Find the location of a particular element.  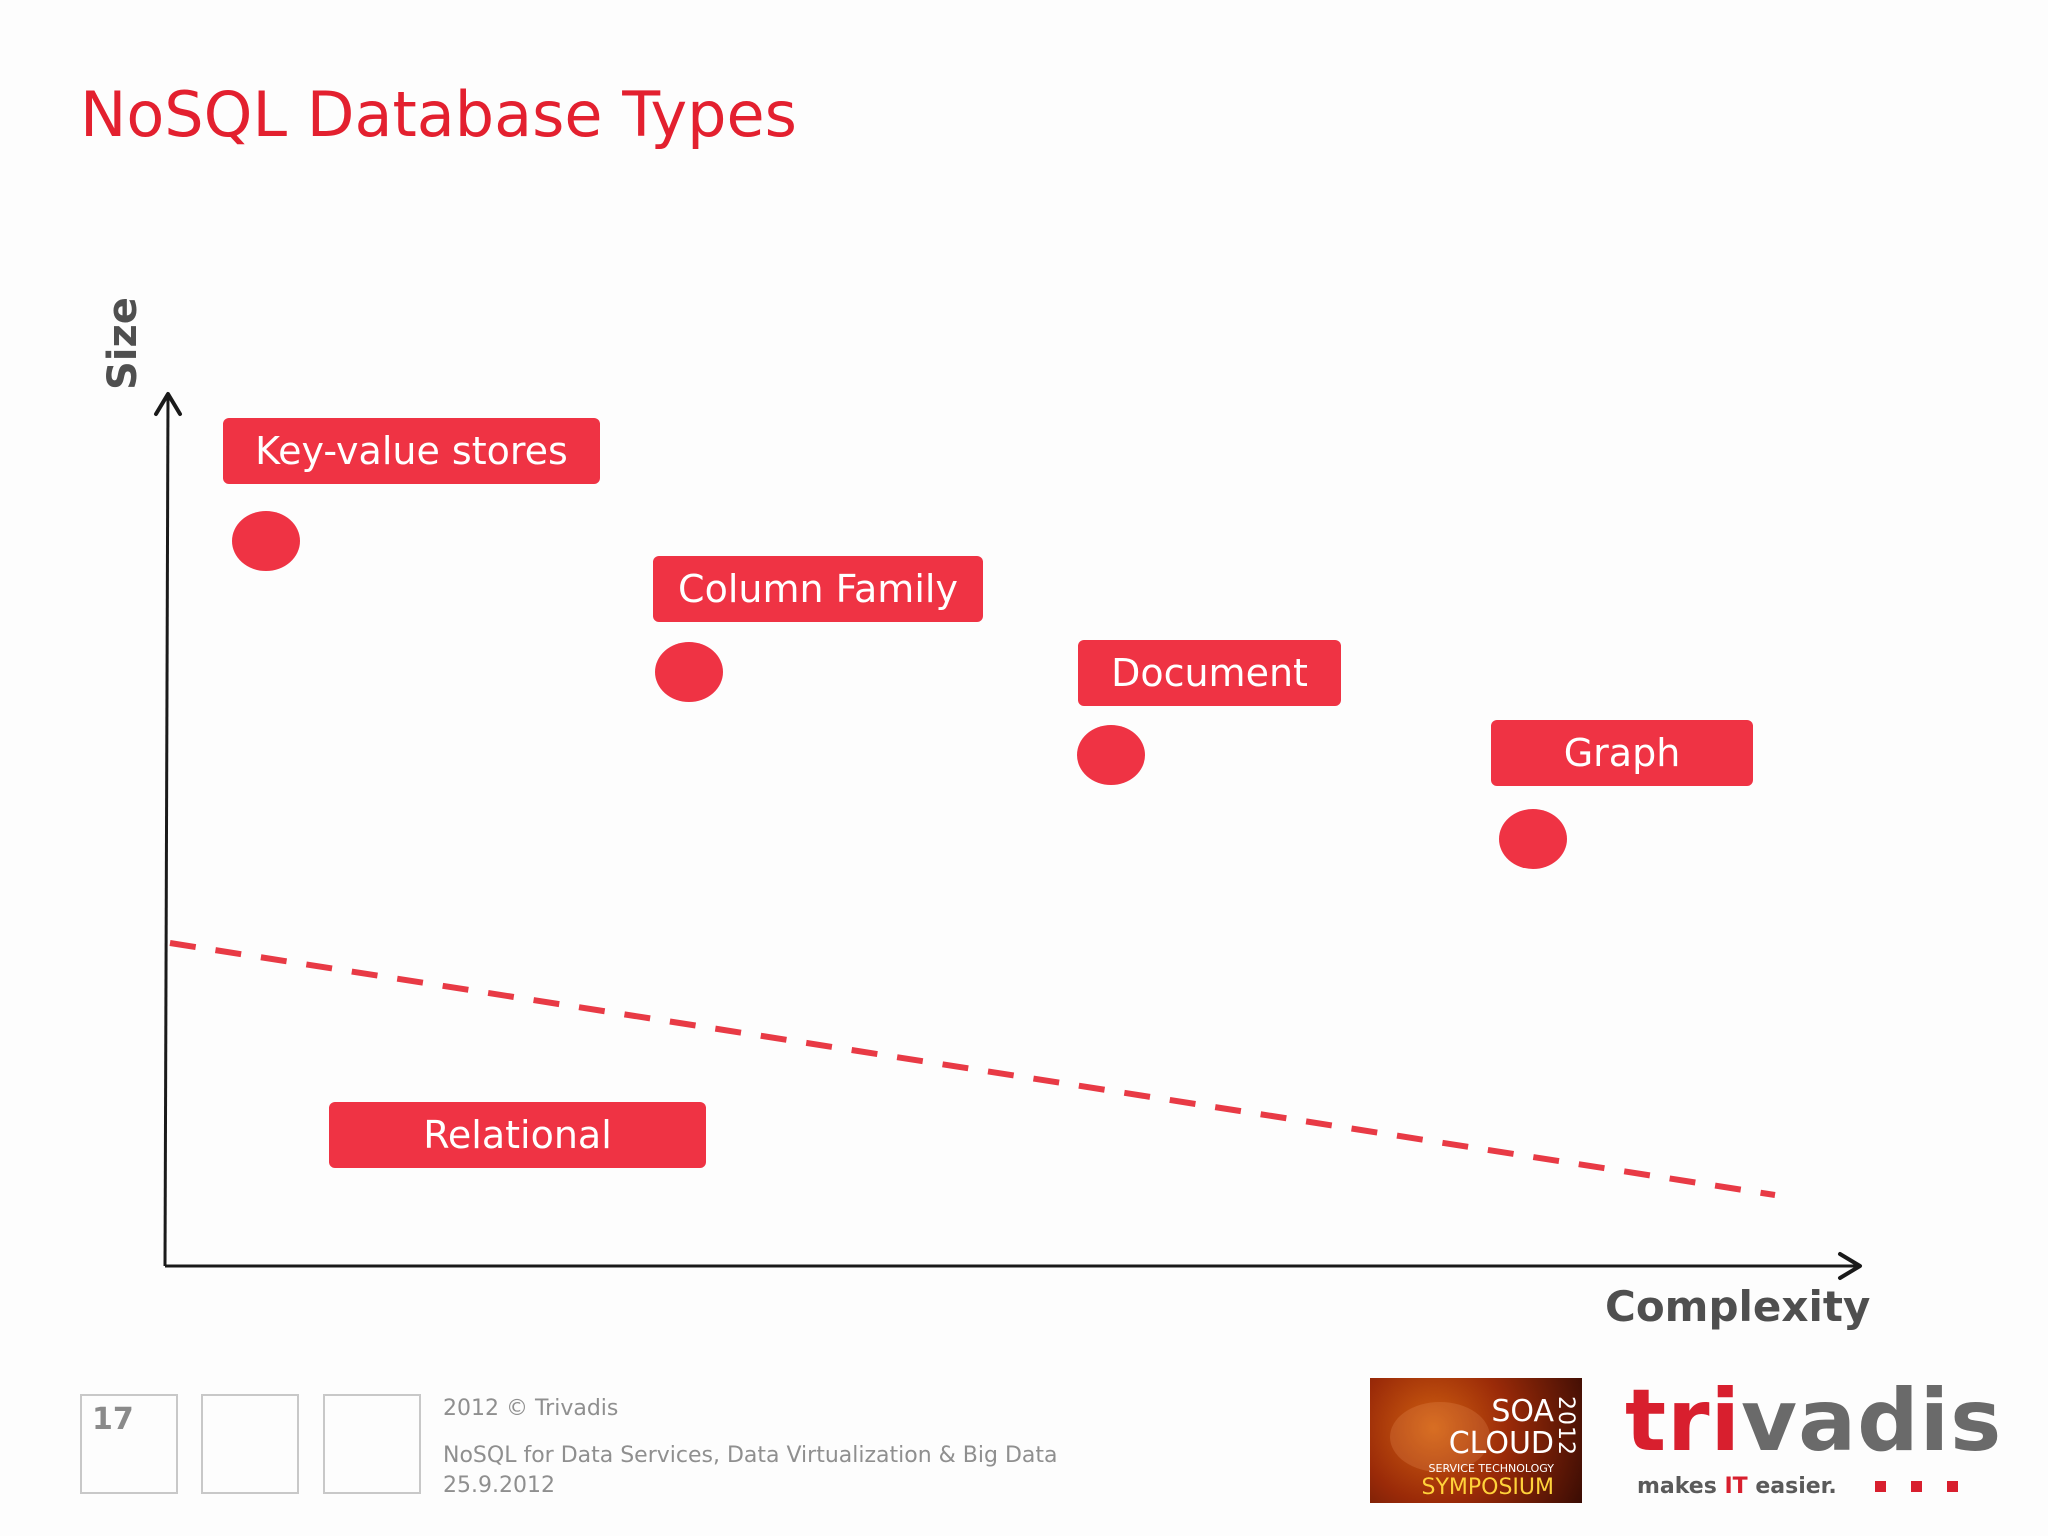

key-value-stores-label: Key-value stores is located at coordinates (411, 451).